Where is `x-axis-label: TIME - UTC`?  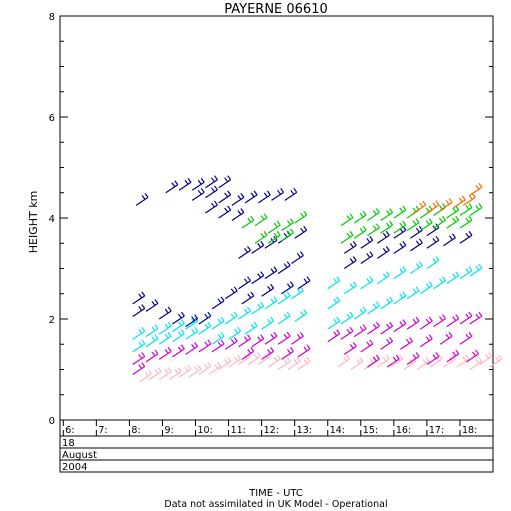
x-axis-label: TIME - UTC is located at coordinates (275, 493).